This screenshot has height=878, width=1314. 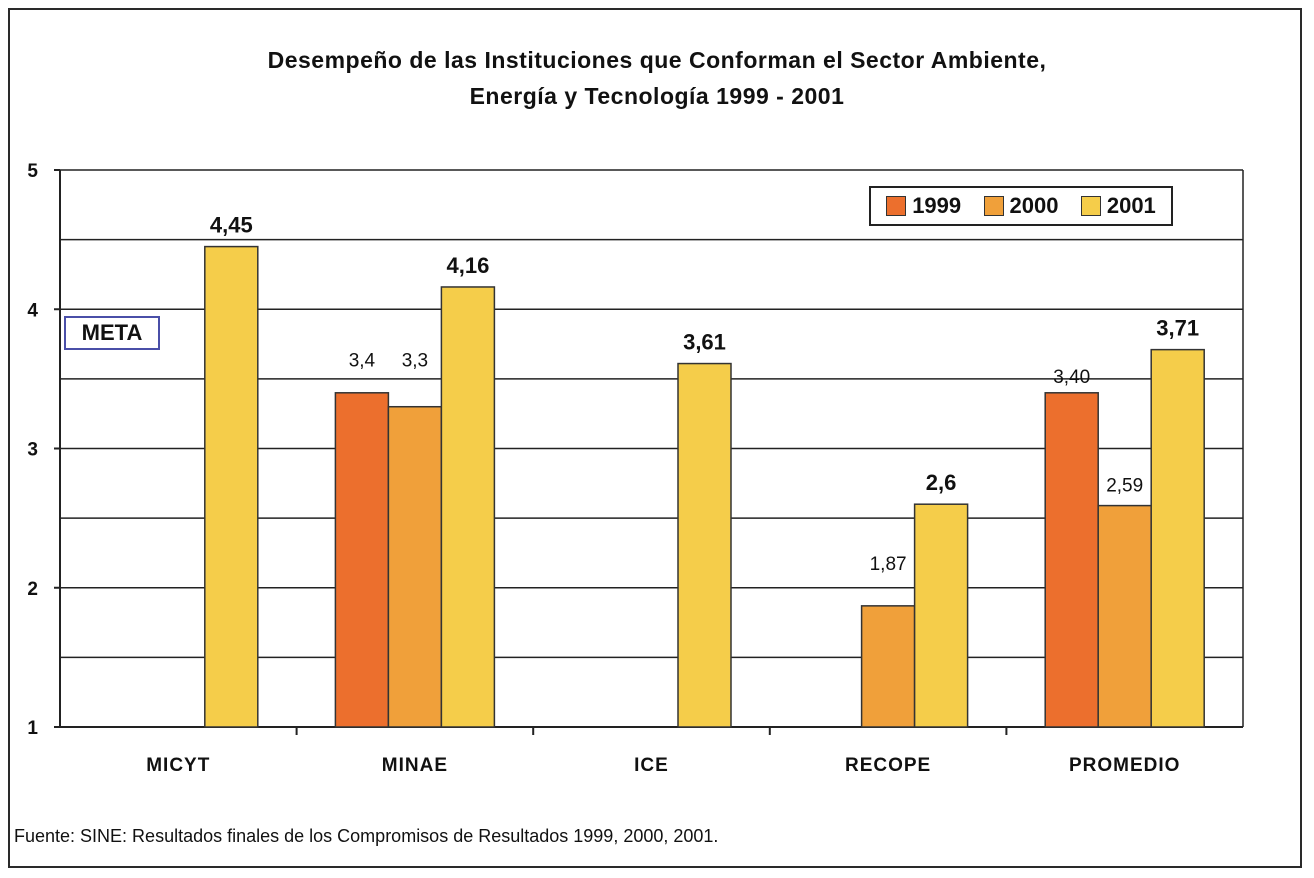 What do you see at coordinates (1071, 560) in the screenshot?
I see `bar-1999-promedio` at bounding box center [1071, 560].